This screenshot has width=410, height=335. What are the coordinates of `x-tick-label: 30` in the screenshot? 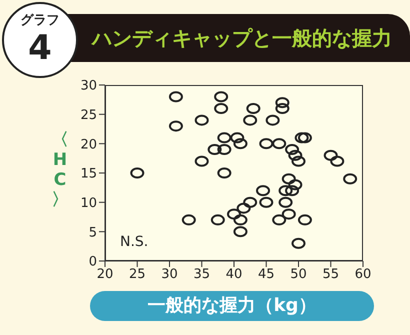 It's located at (169, 274).